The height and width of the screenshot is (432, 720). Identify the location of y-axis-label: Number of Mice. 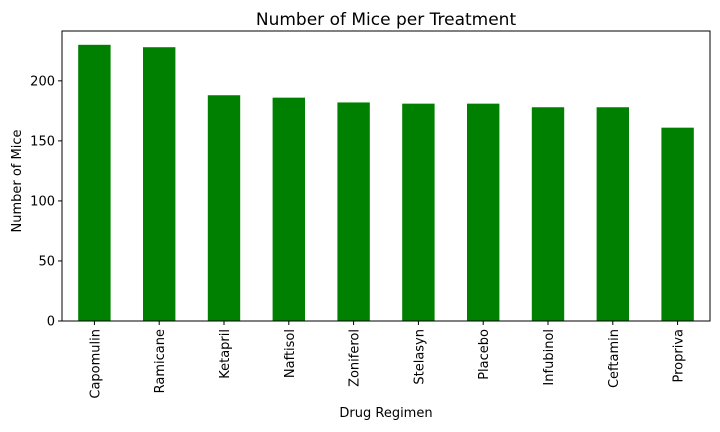
(17, 181).